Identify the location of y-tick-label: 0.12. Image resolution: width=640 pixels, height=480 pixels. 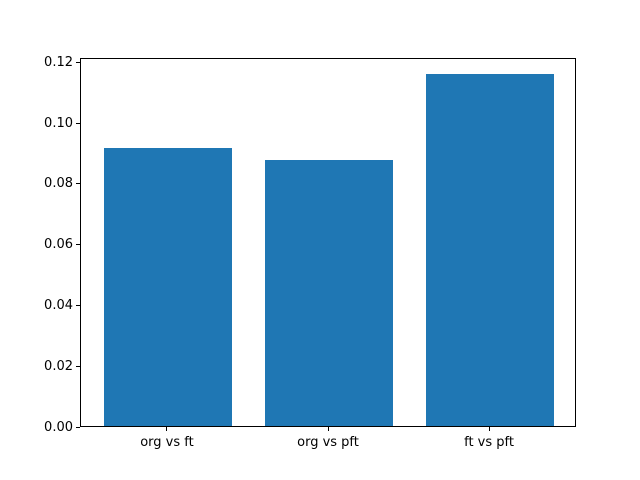
(58, 62).